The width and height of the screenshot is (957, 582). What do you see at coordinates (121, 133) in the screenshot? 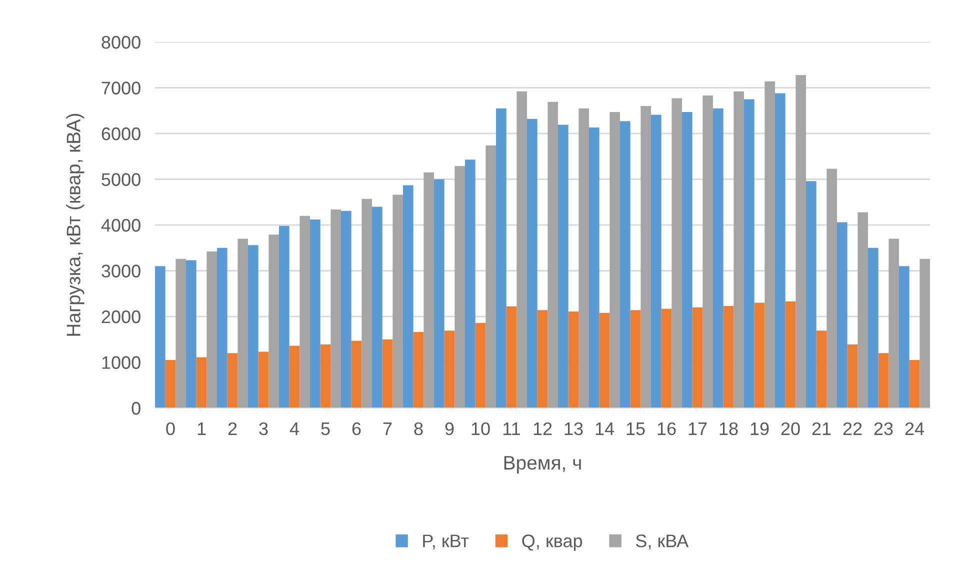
I see `y-tick-label: 6000` at bounding box center [121, 133].